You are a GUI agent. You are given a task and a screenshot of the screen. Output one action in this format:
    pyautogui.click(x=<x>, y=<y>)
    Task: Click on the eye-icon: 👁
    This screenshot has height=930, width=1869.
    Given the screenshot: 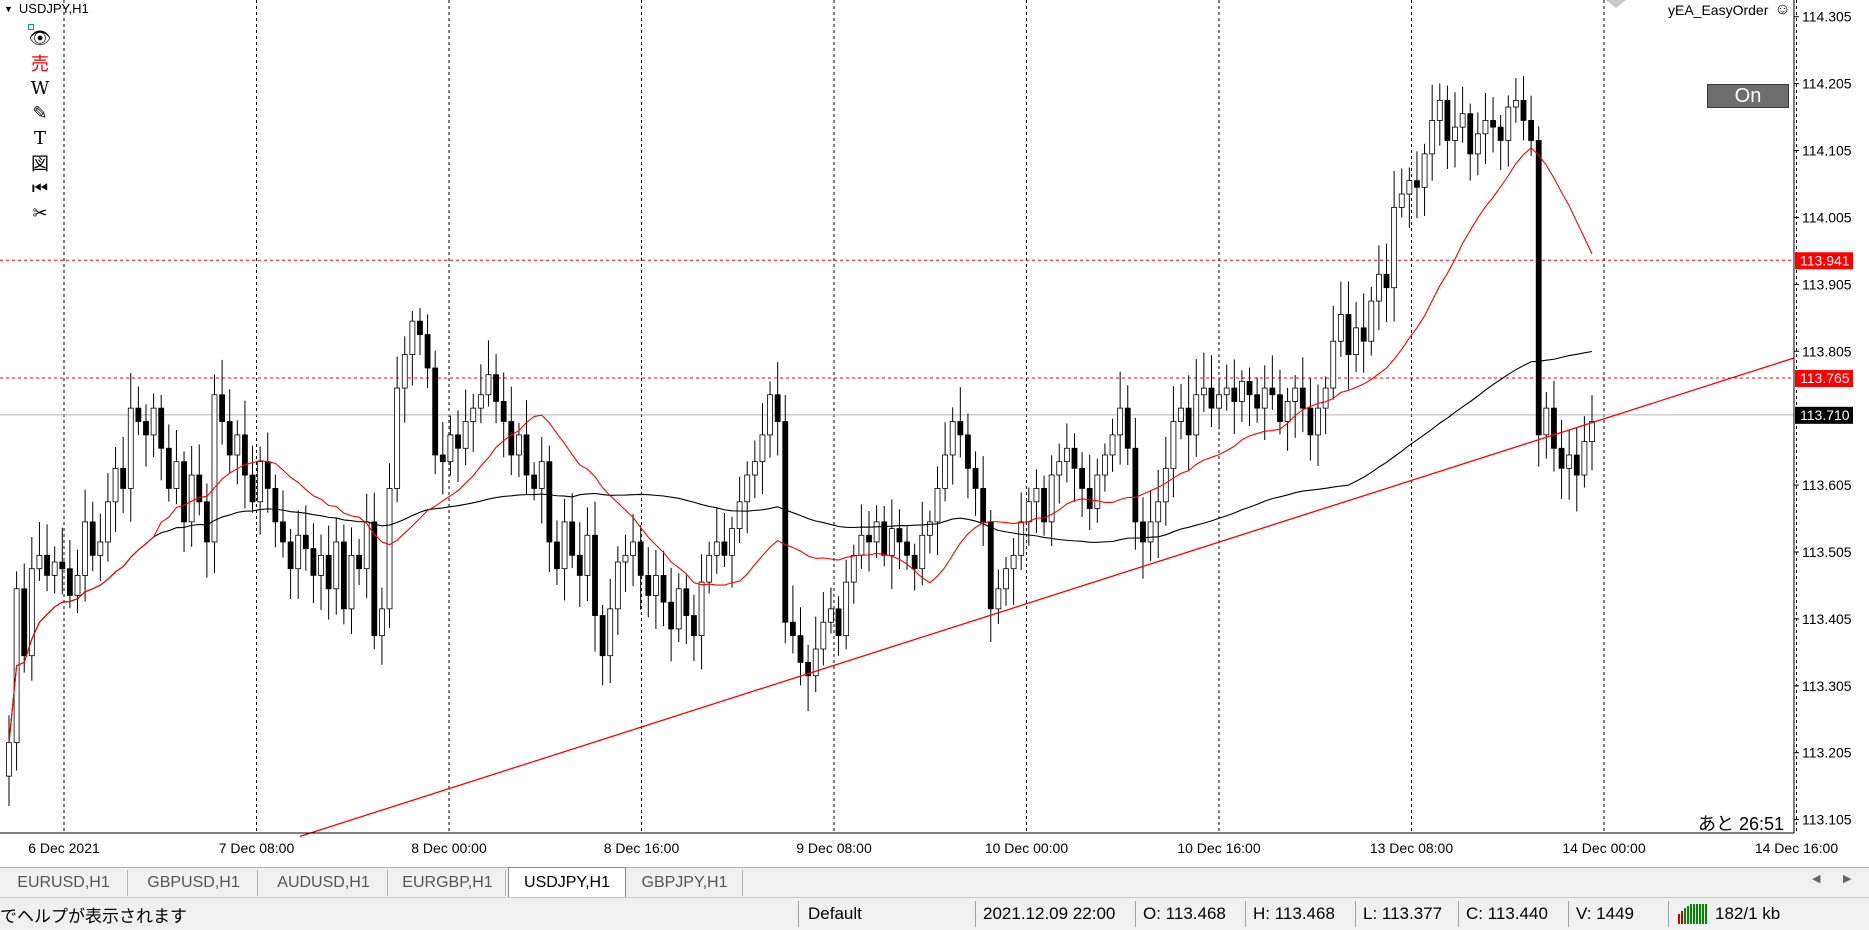 What is the action you would take?
    pyautogui.click(x=40, y=38)
    